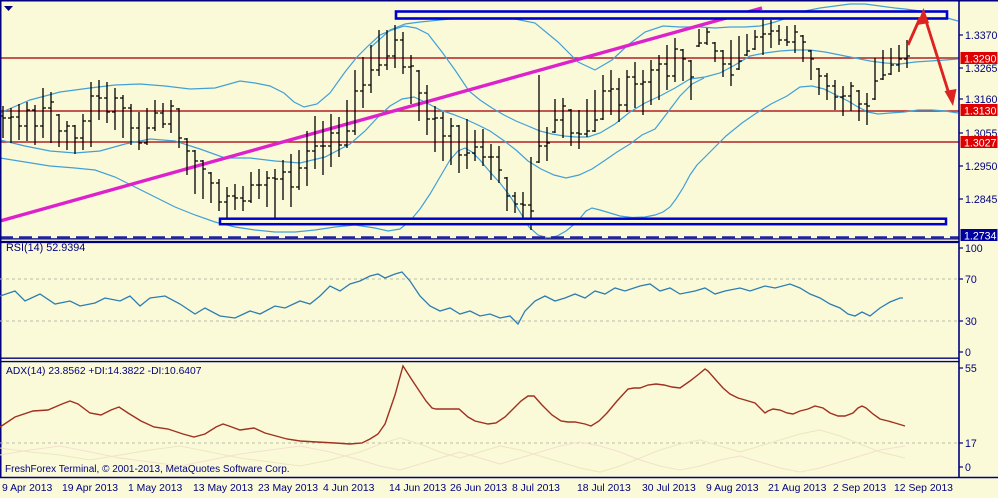 The width and height of the screenshot is (998, 498). Describe the element at coordinates (223, 488) in the screenshot. I see `svg-text: 13 May 2013` at that location.